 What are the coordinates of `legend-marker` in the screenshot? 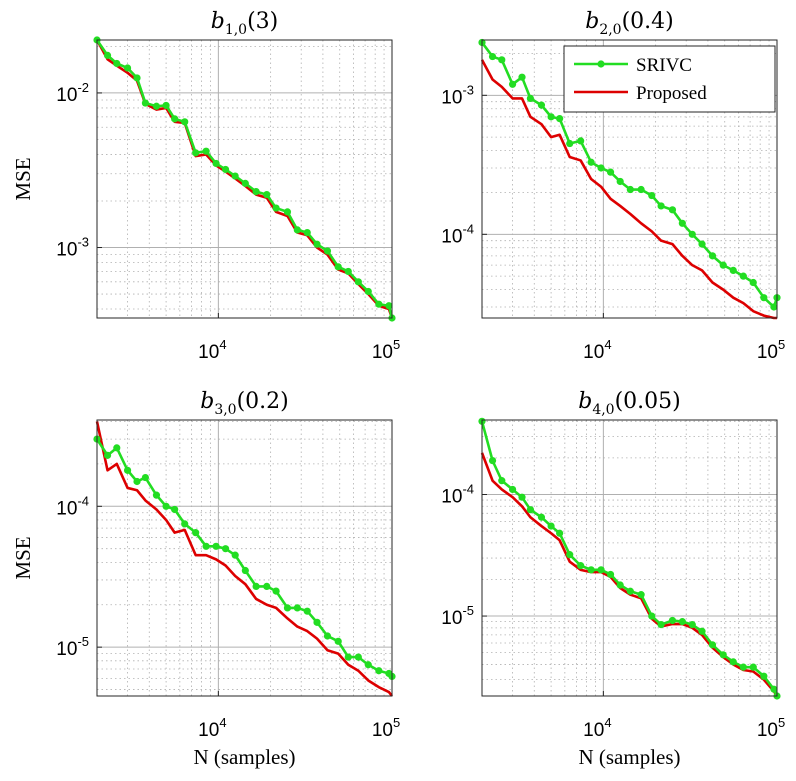 It's located at (601, 64).